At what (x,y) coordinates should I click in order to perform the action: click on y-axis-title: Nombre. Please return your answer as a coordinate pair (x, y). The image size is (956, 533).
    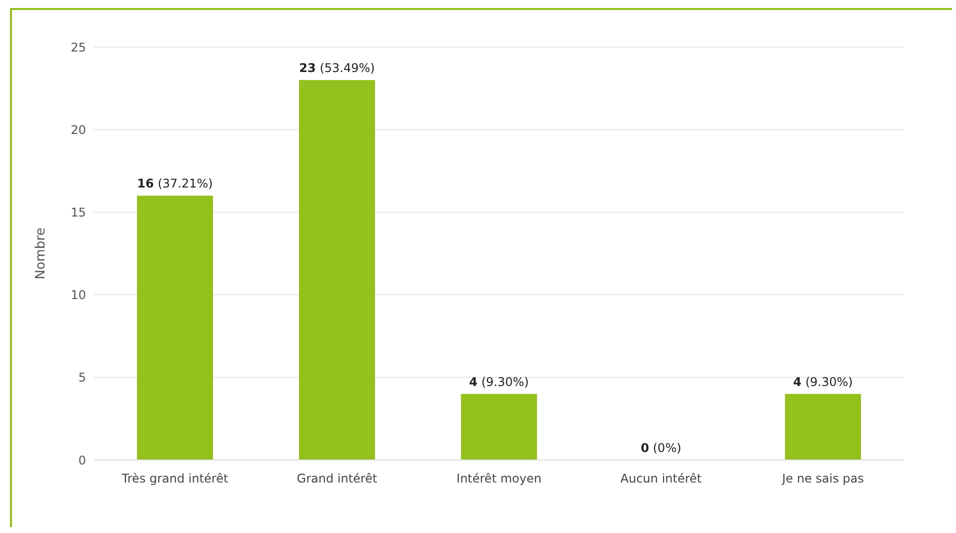
    Looking at the image, I should click on (41, 254).